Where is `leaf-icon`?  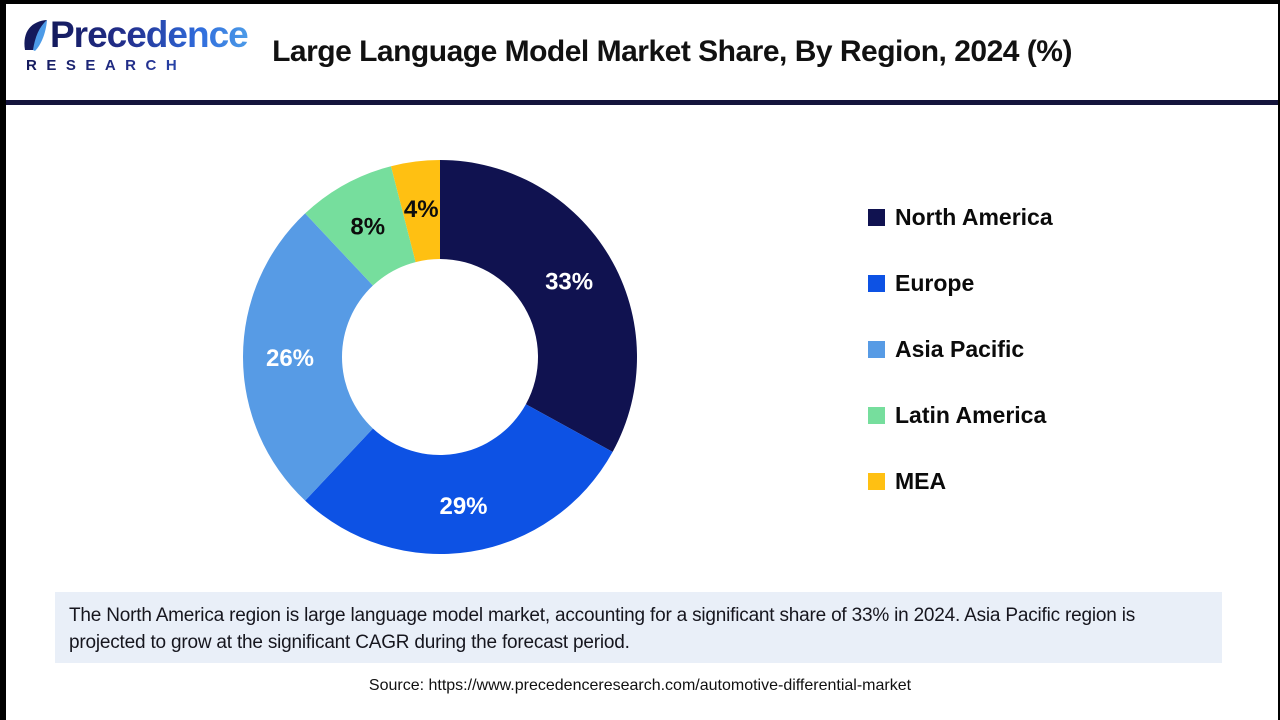
leaf-icon is located at coordinates (35, 36).